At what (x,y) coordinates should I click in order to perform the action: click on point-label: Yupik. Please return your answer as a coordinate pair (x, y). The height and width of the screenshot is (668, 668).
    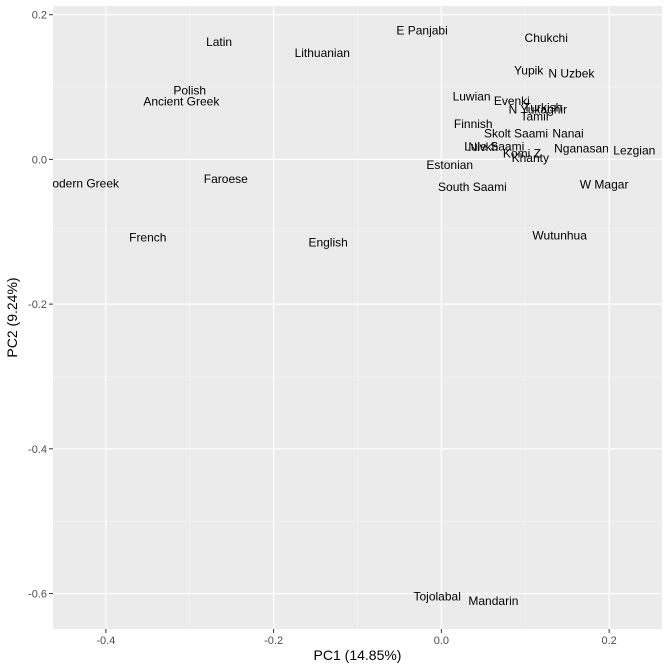
    Looking at the image, I should click on (529, 70).